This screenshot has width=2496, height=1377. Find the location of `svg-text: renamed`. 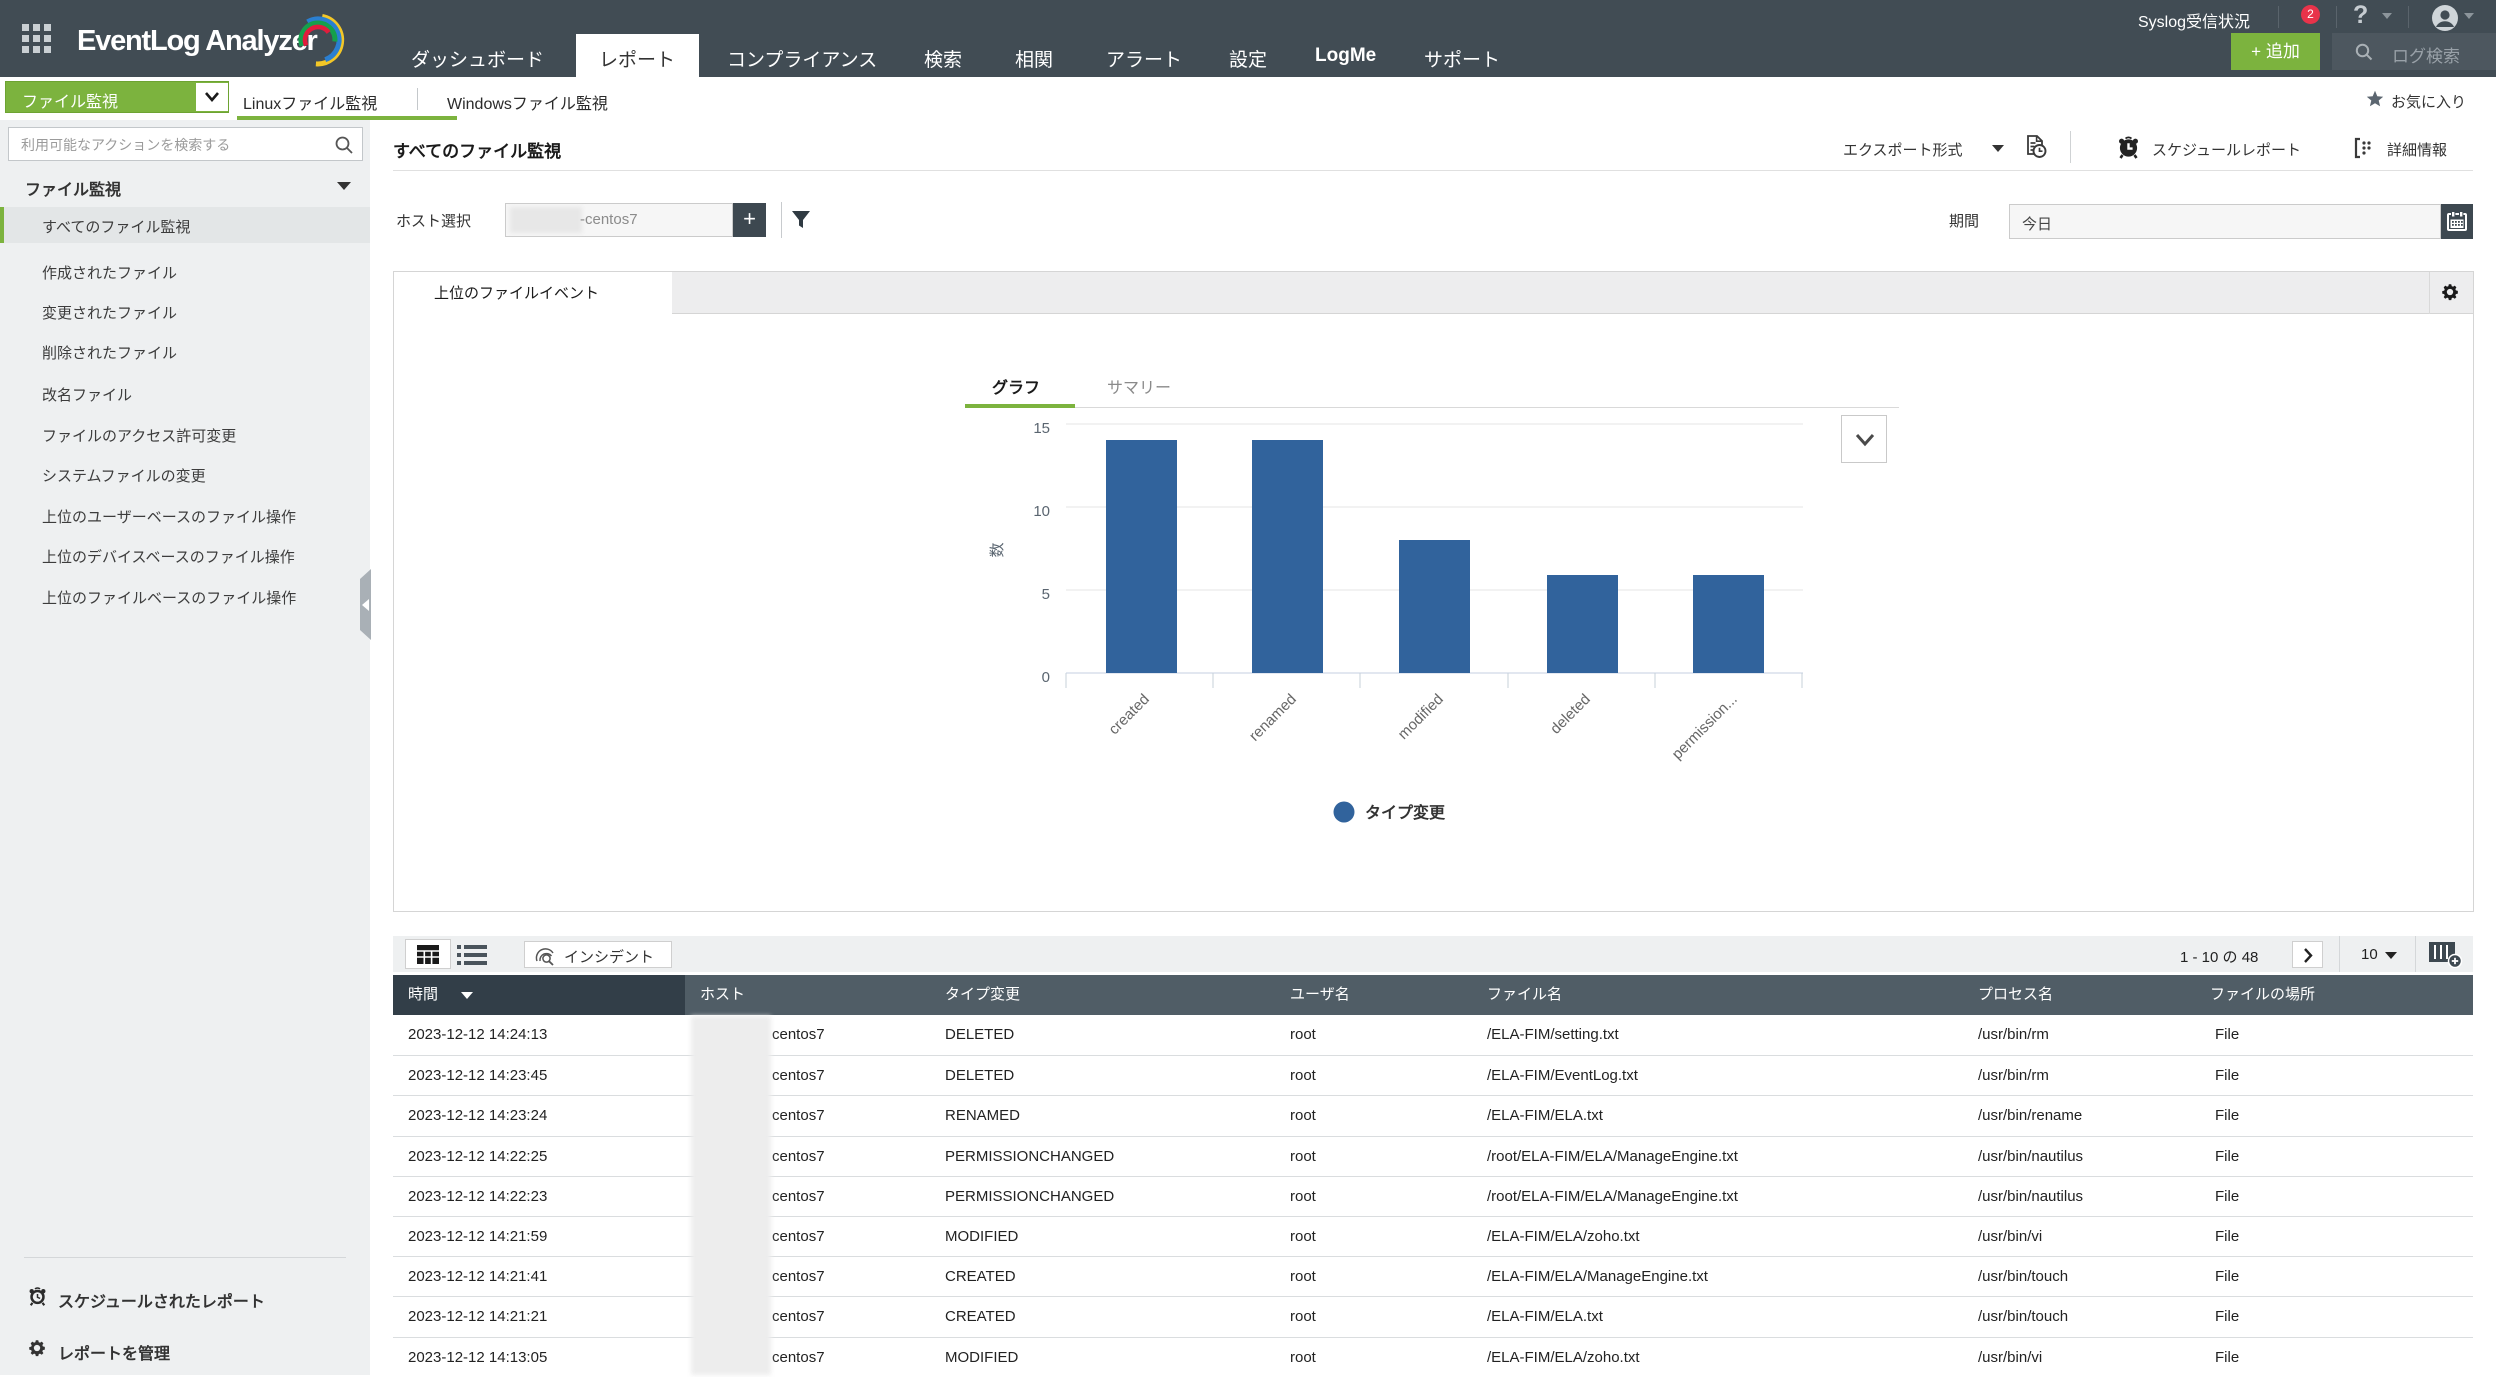

svg-text: renamed is located at coordinates (1273, 718).